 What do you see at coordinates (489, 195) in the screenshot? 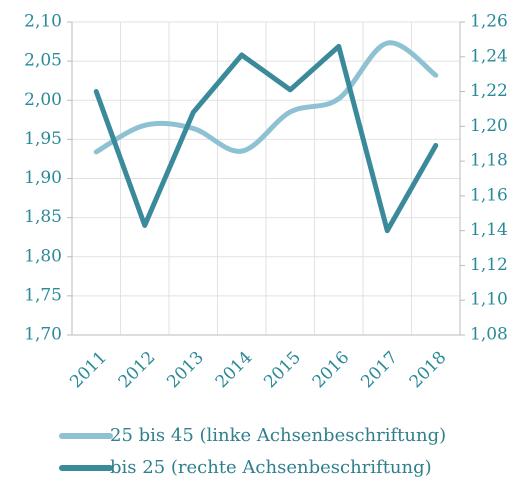
I see `y2-tick-label: 1,16` at bounding box center [489, 195].